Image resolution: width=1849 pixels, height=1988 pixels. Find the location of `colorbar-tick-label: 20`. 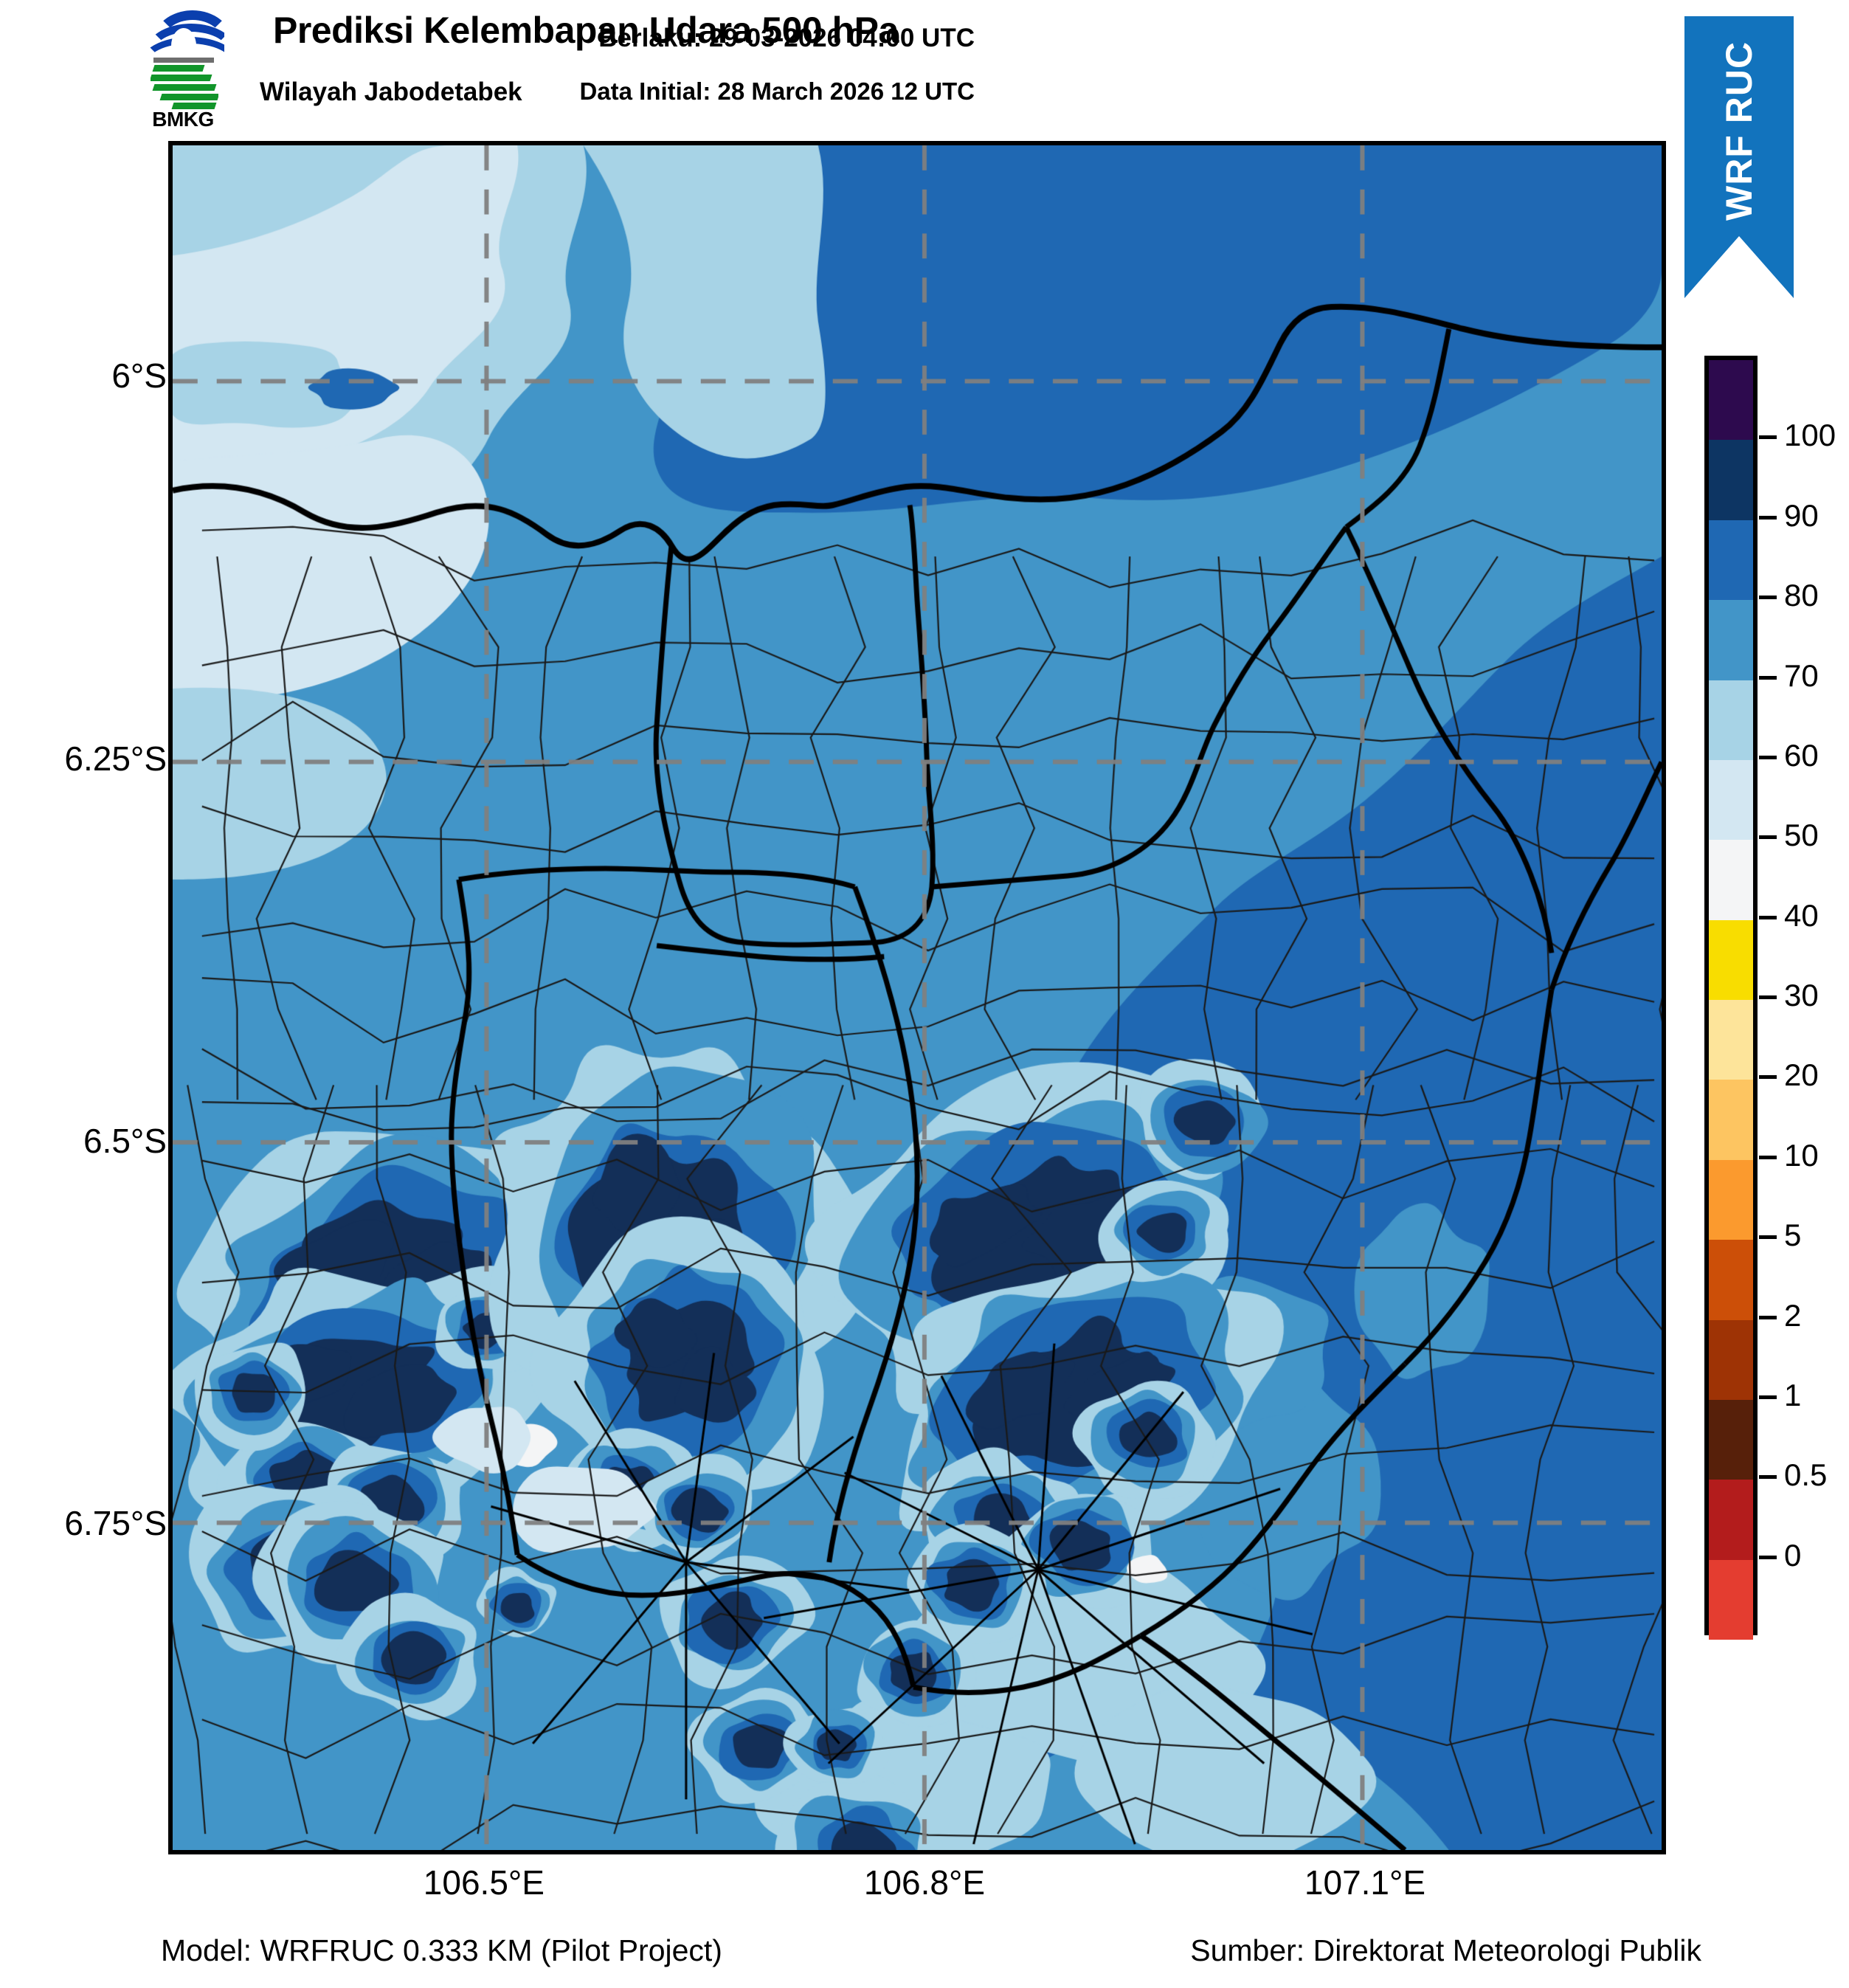

colorbar-tick-label: 20 is located at coordinates (1802, 1075).